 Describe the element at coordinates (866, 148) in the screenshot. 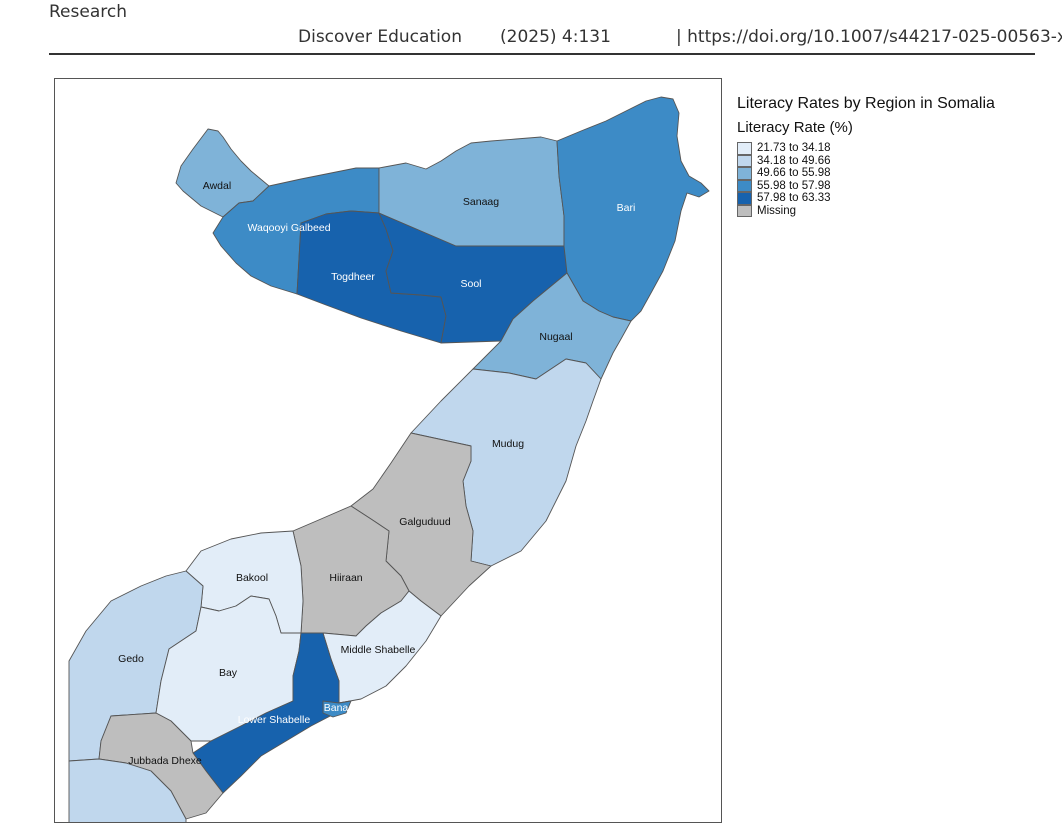

I see `legend-item: 21.73 to 34.18` at that location.